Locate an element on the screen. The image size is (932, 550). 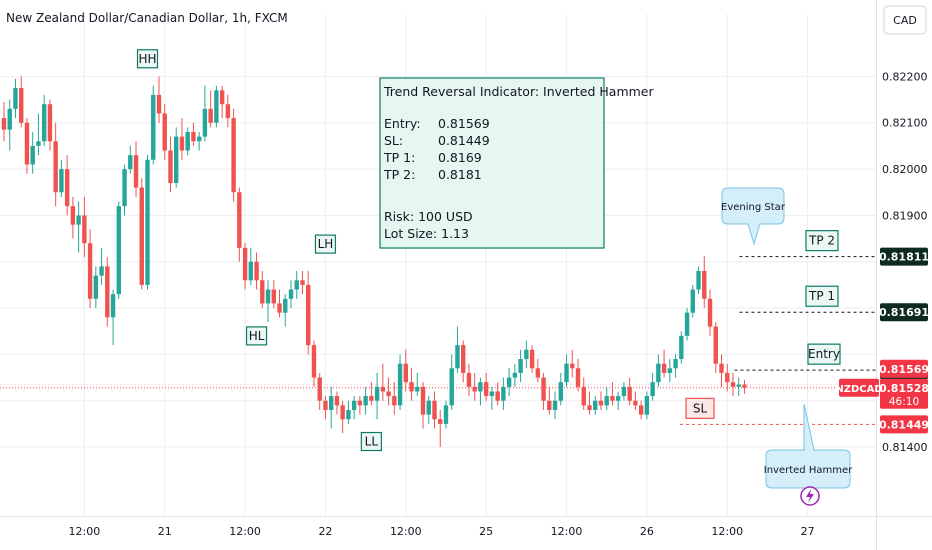
level-label-tp2: TP 2 is located at coordinates (822, 241).